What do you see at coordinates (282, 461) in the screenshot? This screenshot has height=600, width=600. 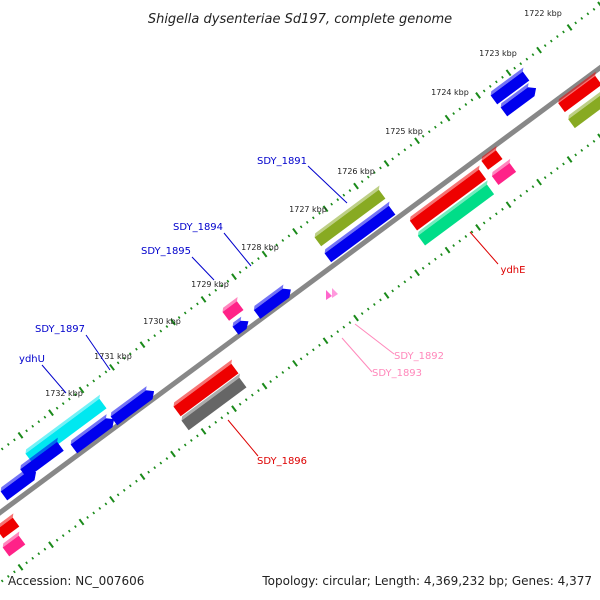 I see `gene-label: SDY_1896` at bounding box center [282, 461].